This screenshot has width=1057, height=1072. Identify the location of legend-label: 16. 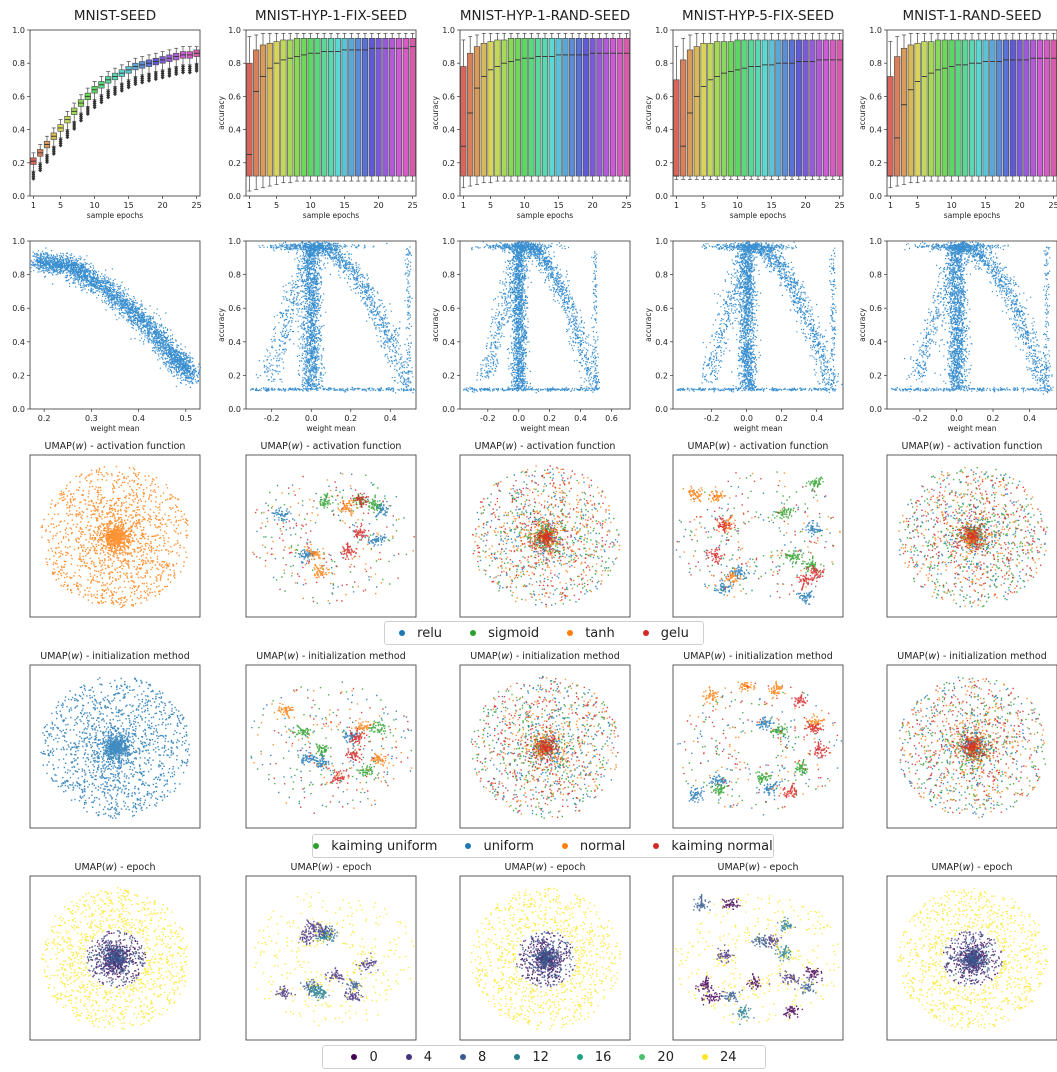
(603, 1057).